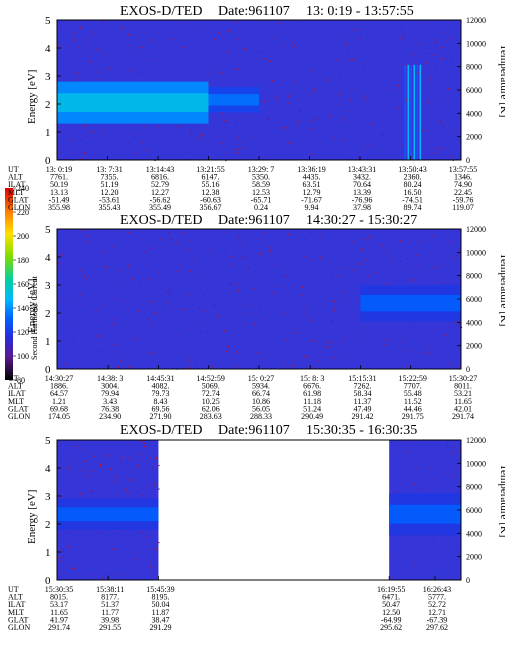 Image resolution: width=505 pixels, height=649 pixels. What do you see at coordinates (160, 386) in the screenshot?
I see `orbit-value: 4082.` at bounding box center [160, 386].